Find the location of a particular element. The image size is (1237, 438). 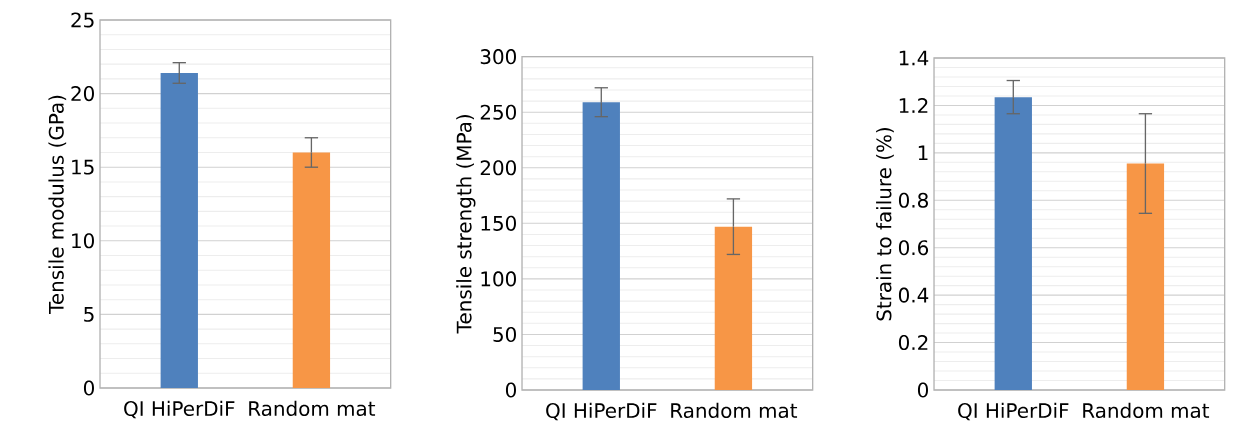

y-tick-label: 10 is located at coordinates (83, 241).